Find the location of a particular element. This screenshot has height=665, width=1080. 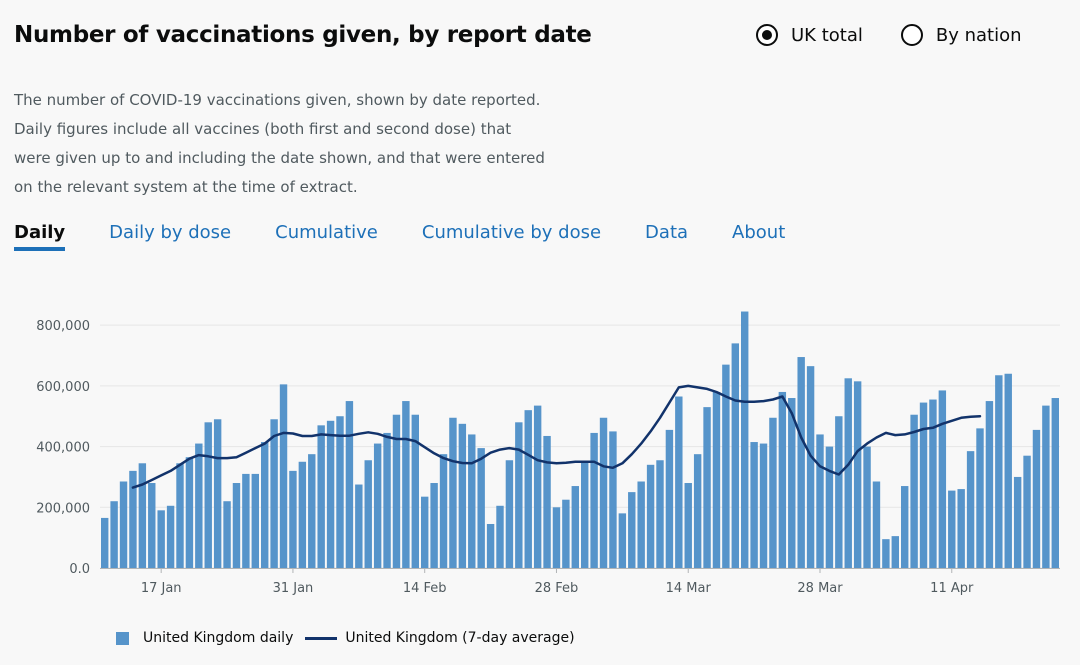

tab-cumulative-by-dose: Cumulative by dose is located at coordinates (511, 232).